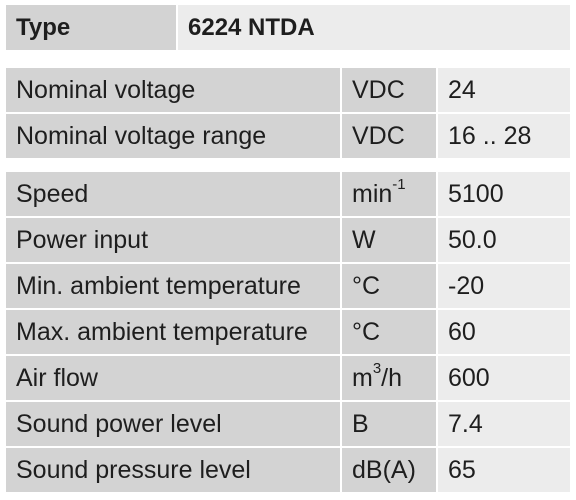  I want to click on row-label: Air flow, so click(173, 378).